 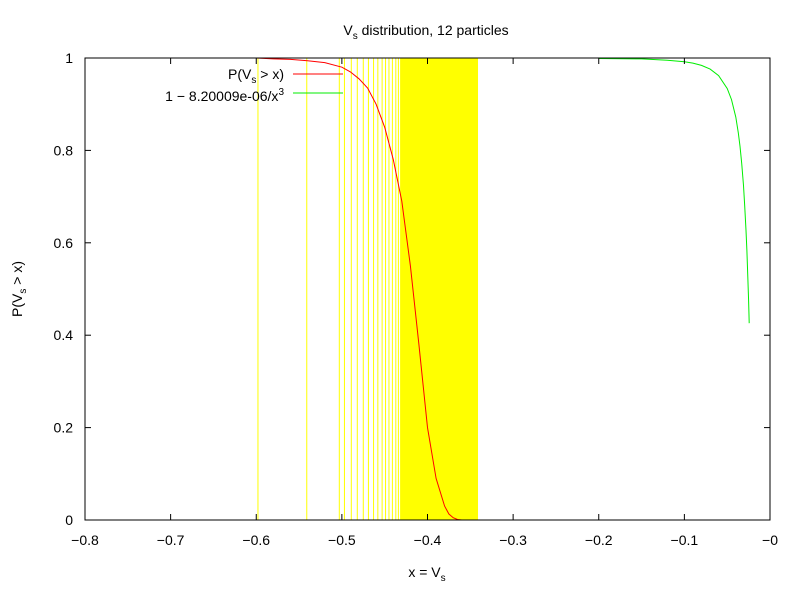 I want to click on y-tick-label: 0.6, so click(x=64, y=243).